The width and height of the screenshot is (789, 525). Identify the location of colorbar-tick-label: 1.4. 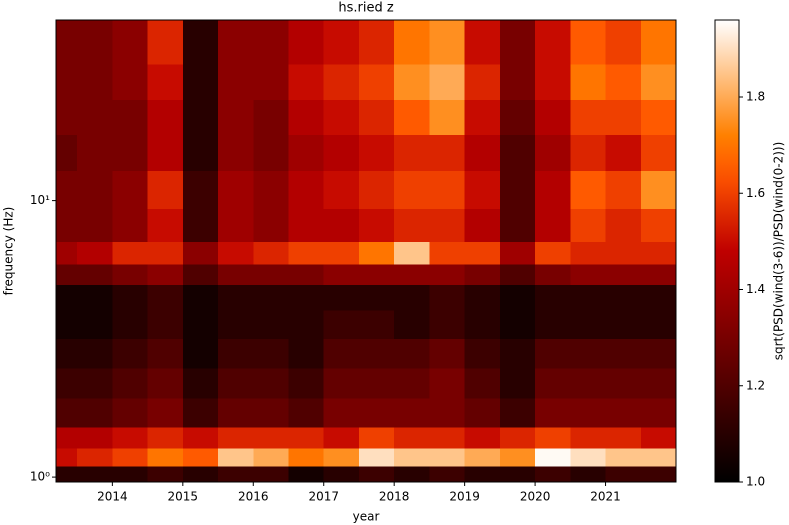
(755, 289).